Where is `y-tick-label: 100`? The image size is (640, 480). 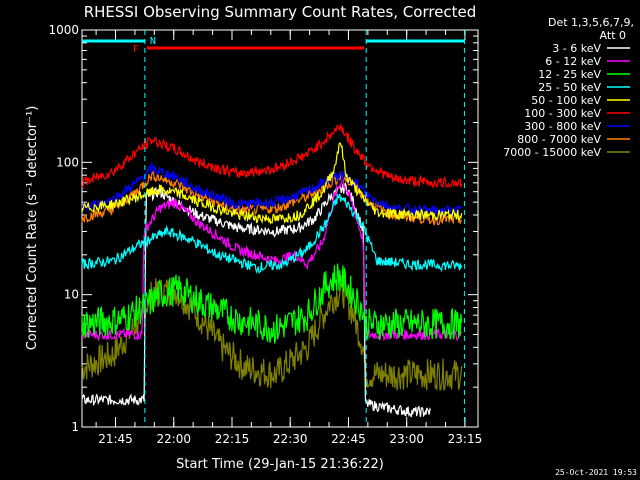
y-tick-label: 100 is located at coordinates (67, 162).